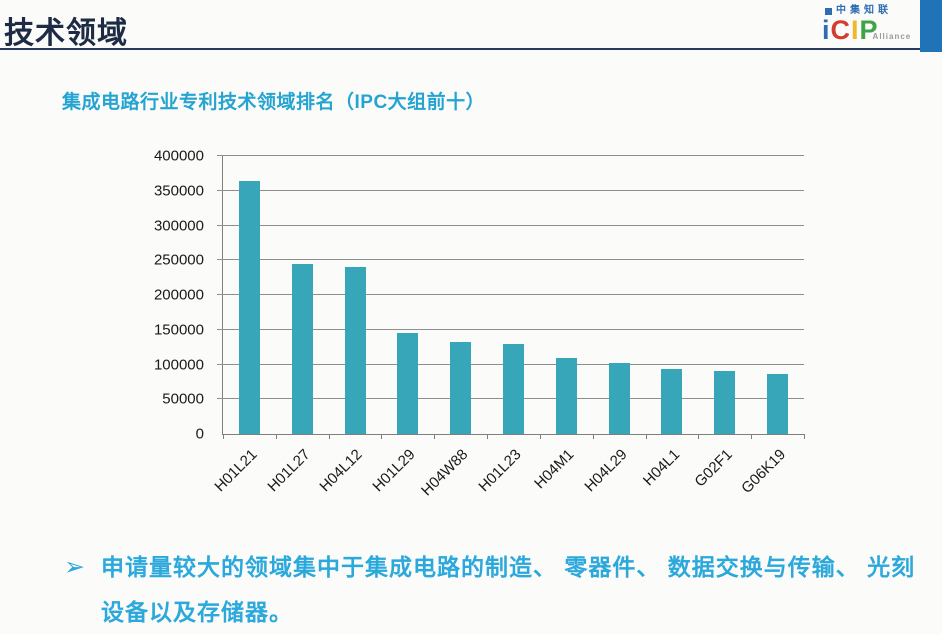 This screenshot has width=942, height=634. I want to click on x-tick-label: H01L29, so click(394, 471).